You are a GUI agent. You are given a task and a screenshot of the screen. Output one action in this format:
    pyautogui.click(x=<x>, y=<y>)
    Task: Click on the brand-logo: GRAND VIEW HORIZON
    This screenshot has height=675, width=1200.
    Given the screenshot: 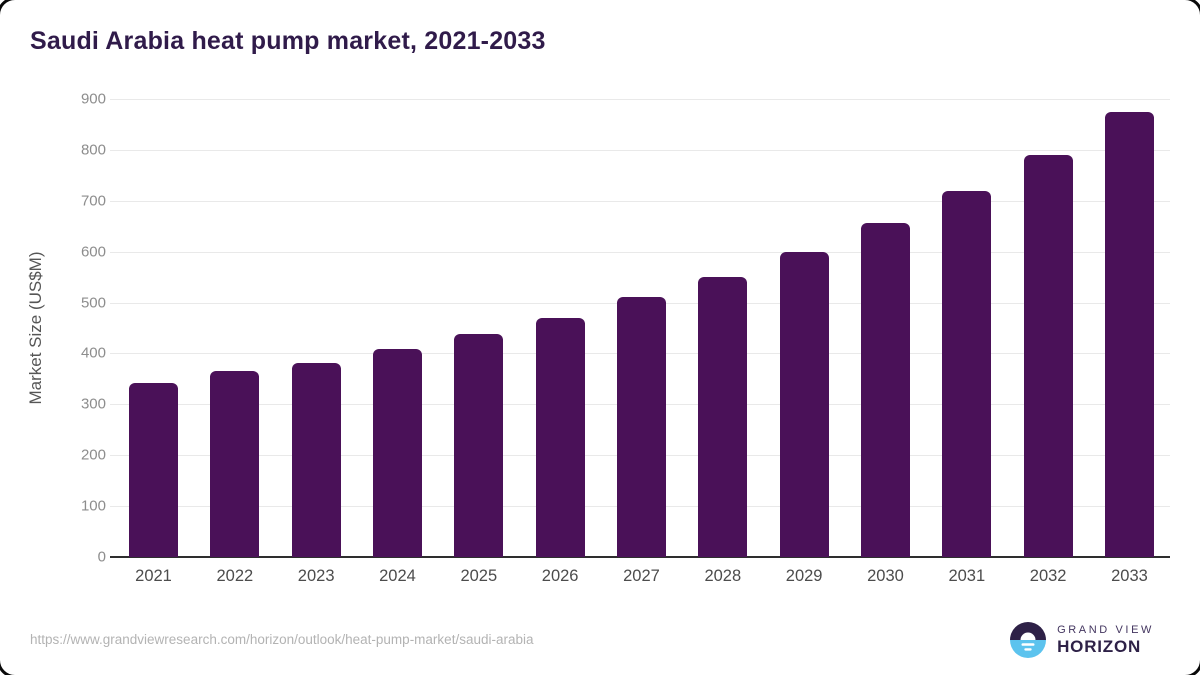 What is the action you would take?
    pyautogui.click(x=1081, y=640)
    